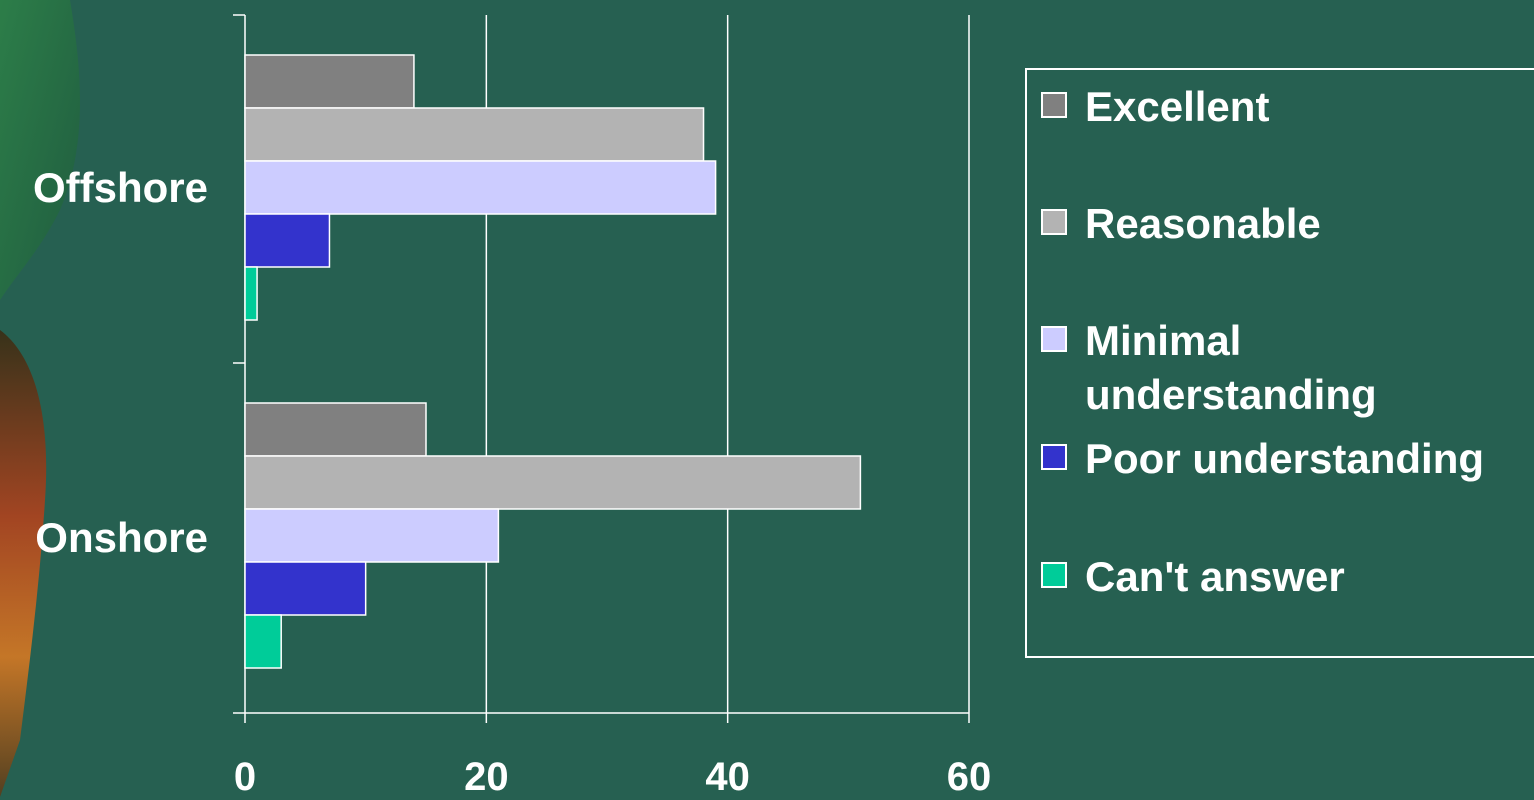  What do you see at coordinates (969, 777) in the screenshot?
I see `x-tick-label-60: 60` at bounding box center [969, 777].